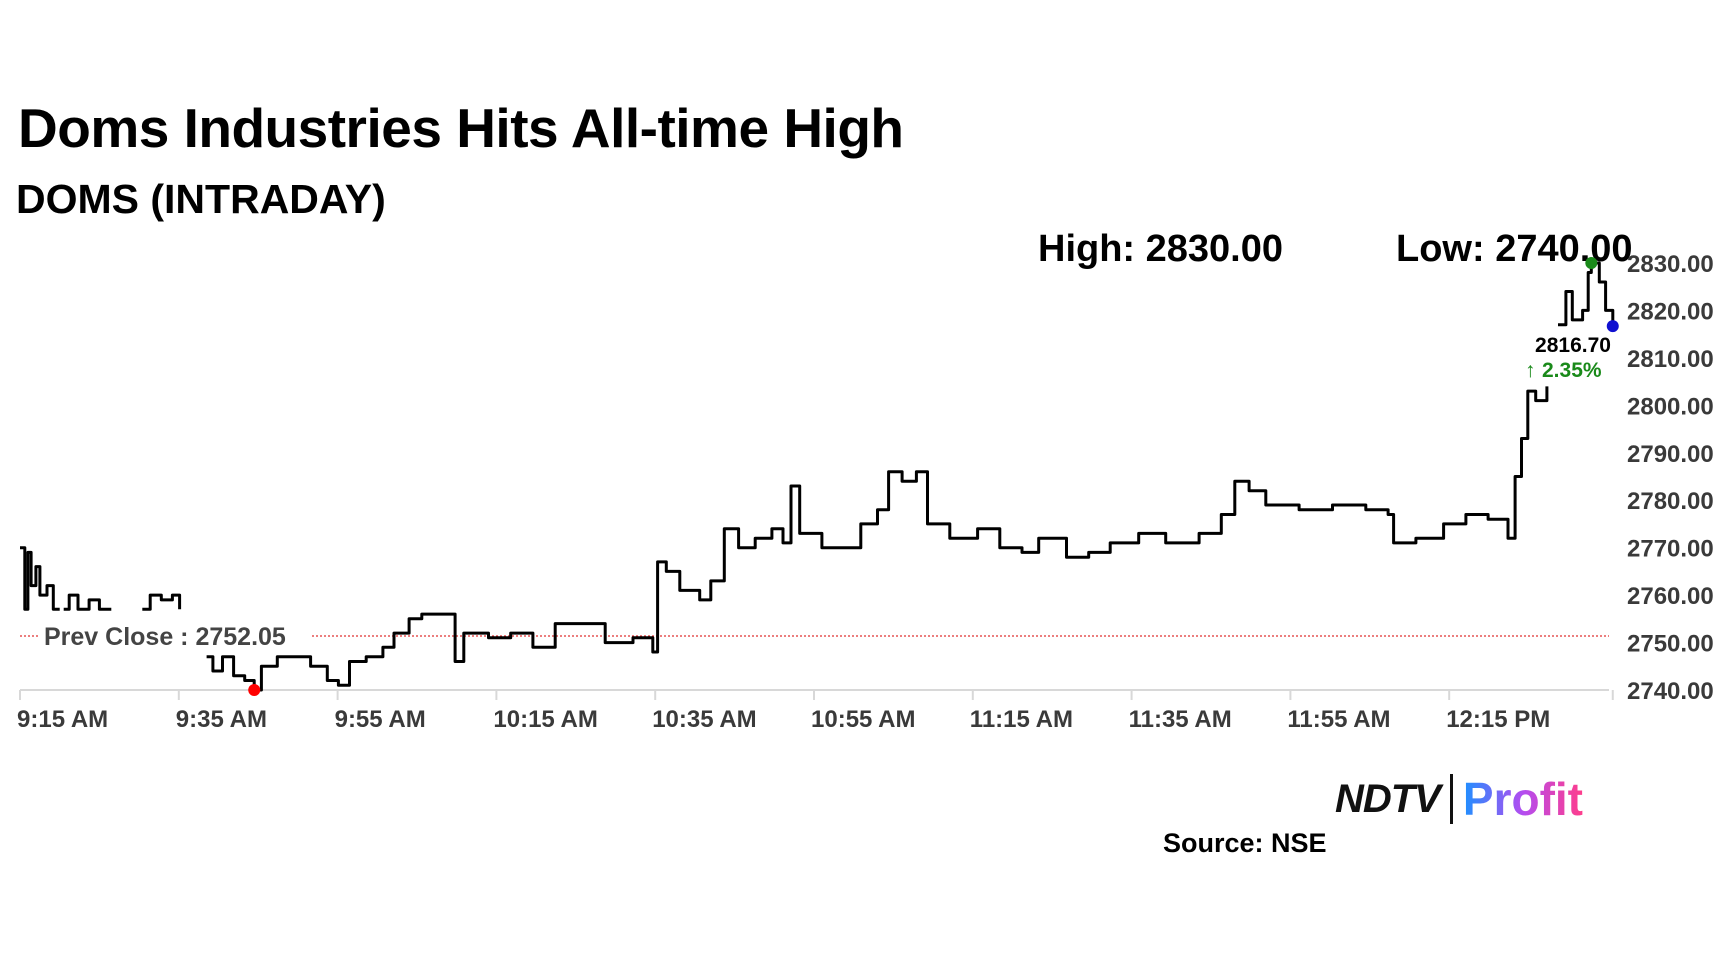  What do you see at coordinates (1459, 799) in the screenshot?
I see `ndtv-profit-logo: NDTV Profit` at bounding box center [1459, 799].